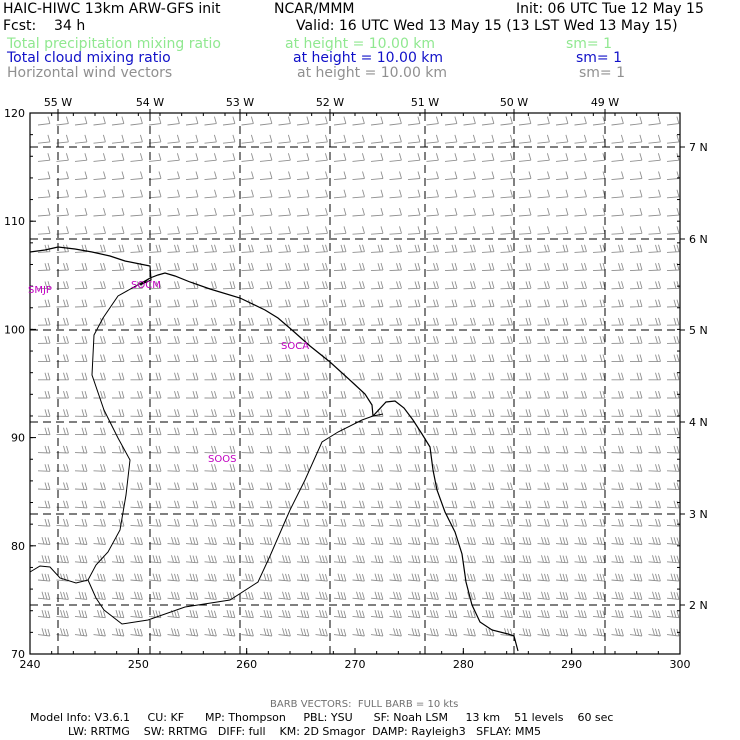 The width and height of the screenshot is (740, 740). I want to click on field-precip-name: Total precipitation mixing ratio, so click(114, 44).